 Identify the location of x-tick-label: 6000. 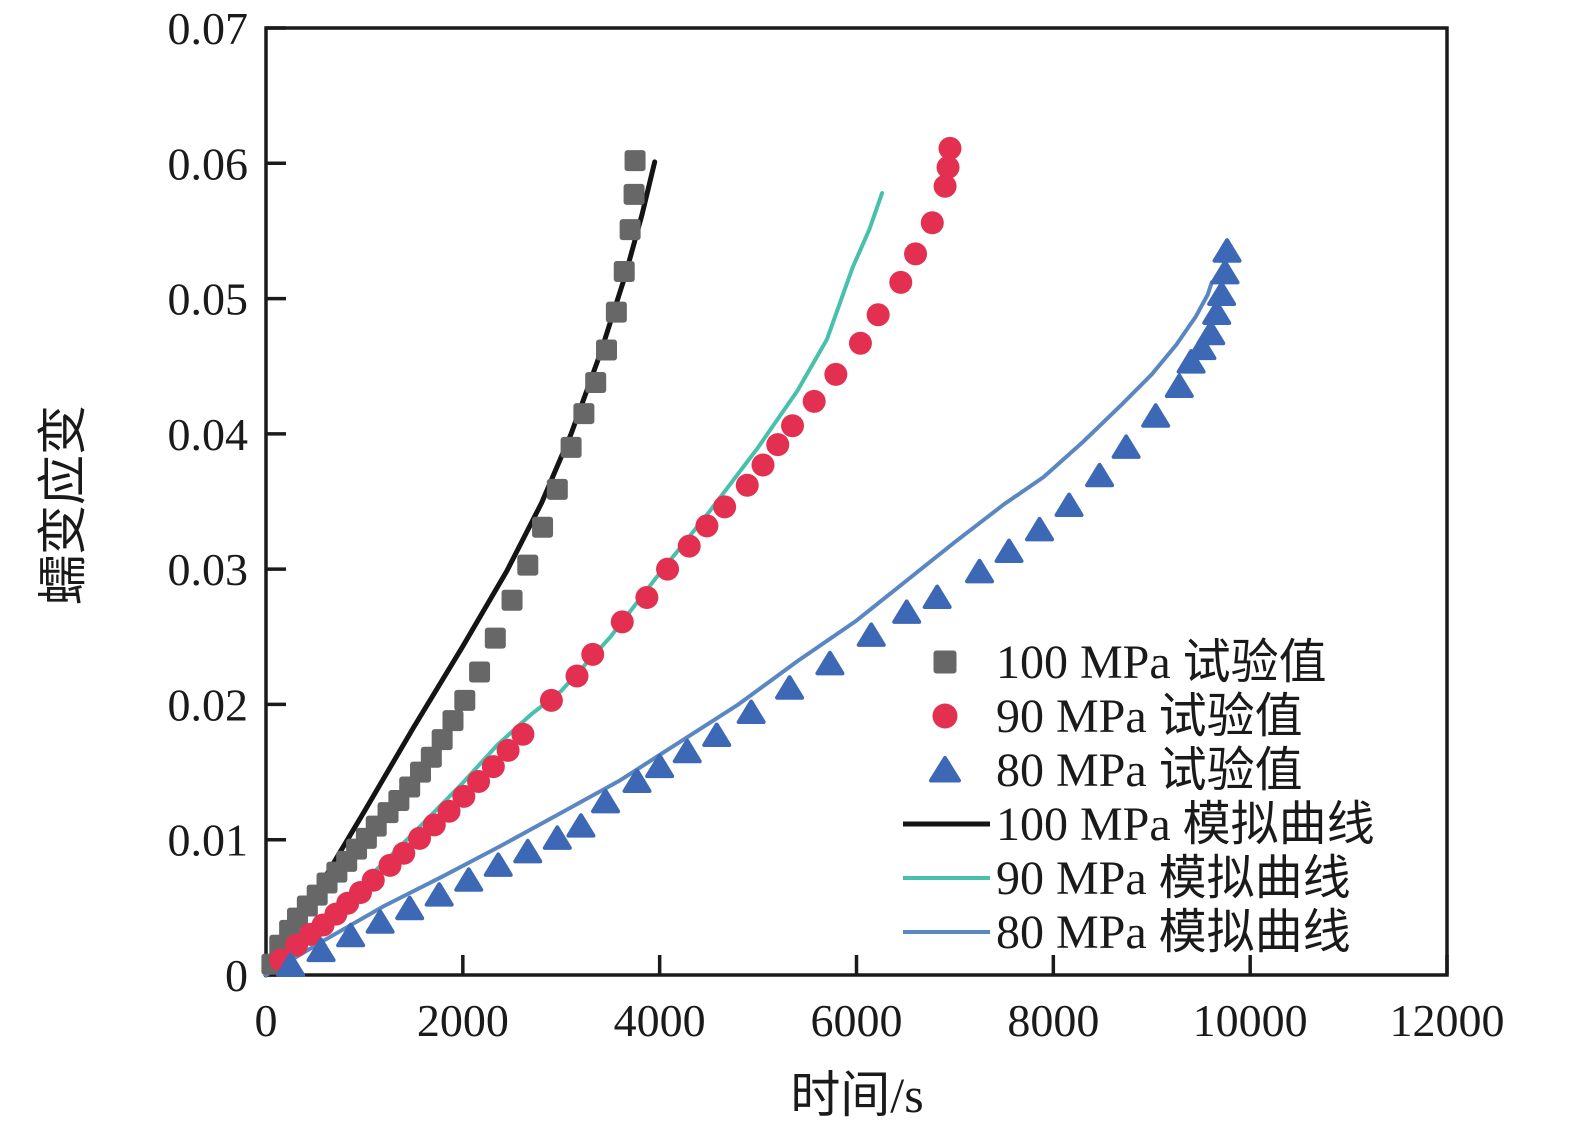
(857, 1020).